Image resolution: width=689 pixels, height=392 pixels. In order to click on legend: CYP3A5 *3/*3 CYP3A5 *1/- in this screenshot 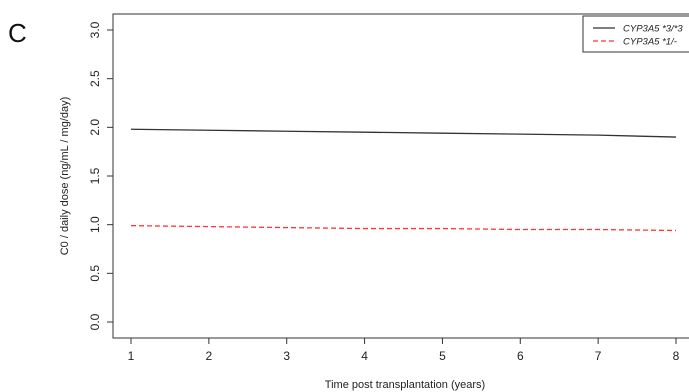, I will do `click(635, 34)`.